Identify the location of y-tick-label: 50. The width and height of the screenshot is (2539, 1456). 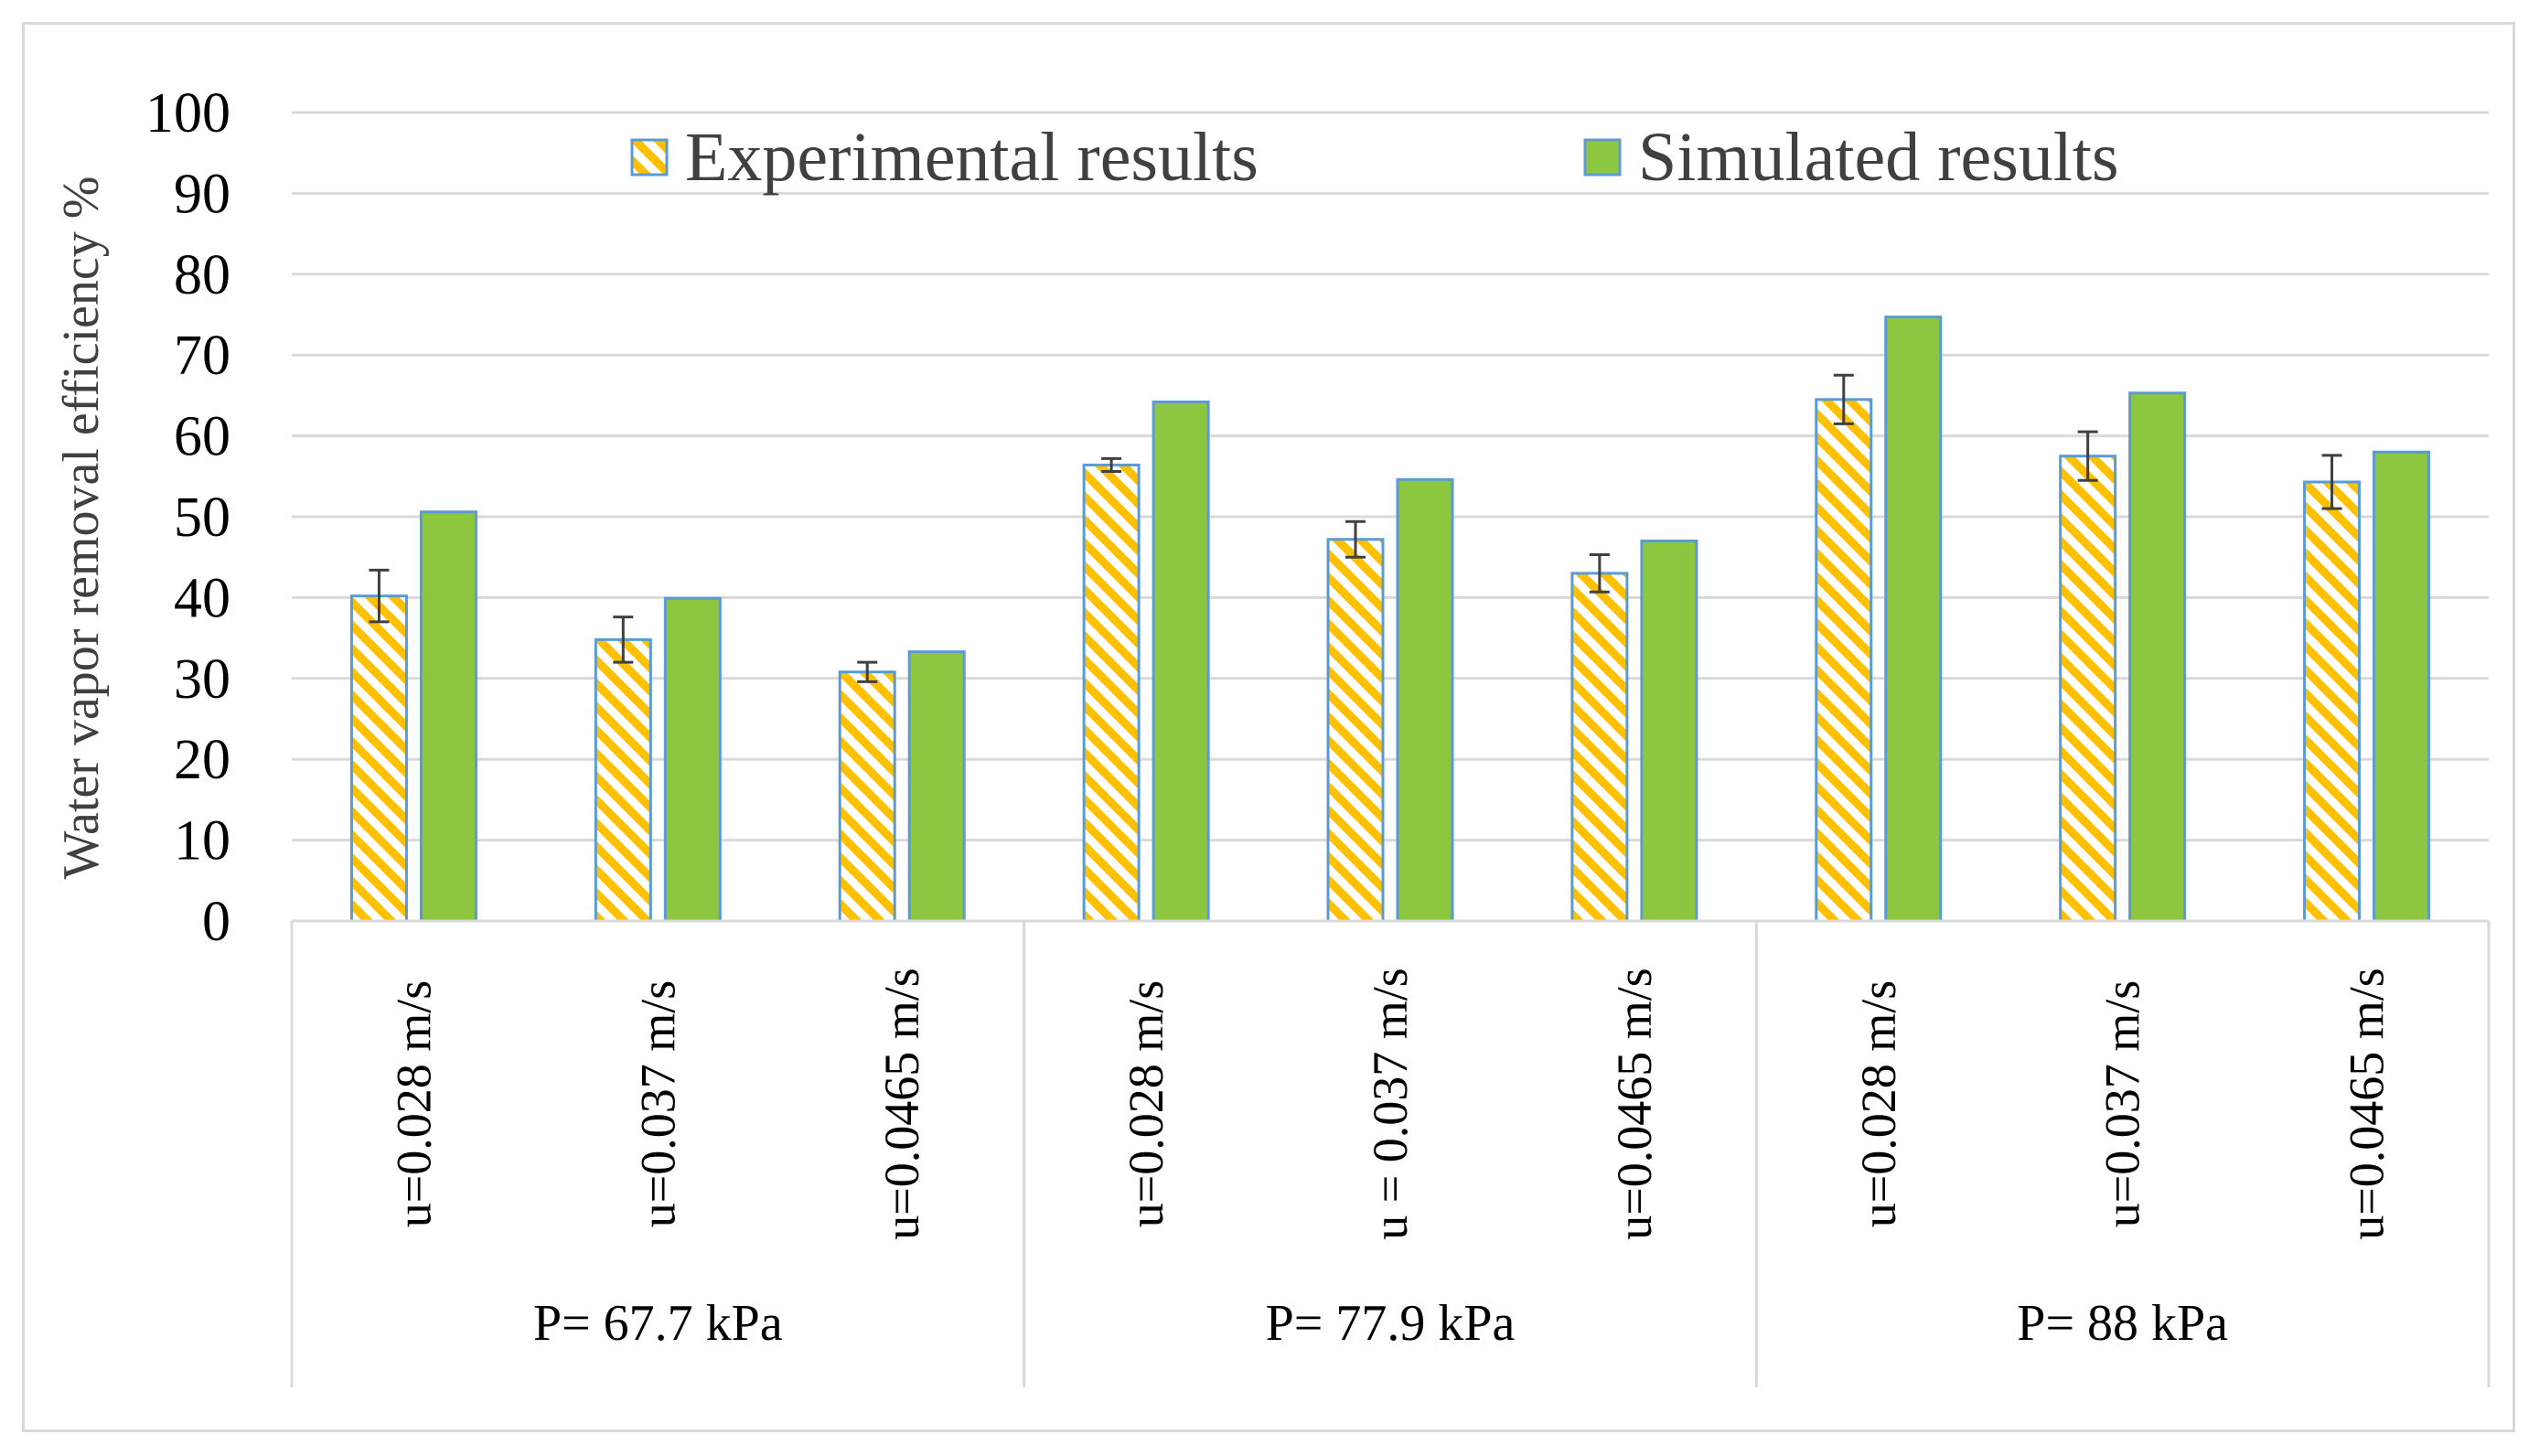
(202, 518).